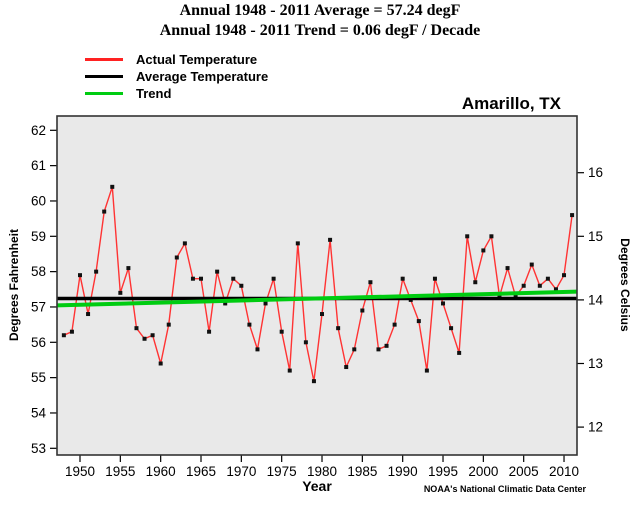 This screenshot has width=640, height=506. What do you see at coordinates (595, 236) in the screenshot?
I see `y-tick-label-c: 15` at bounding box center [595, 236].